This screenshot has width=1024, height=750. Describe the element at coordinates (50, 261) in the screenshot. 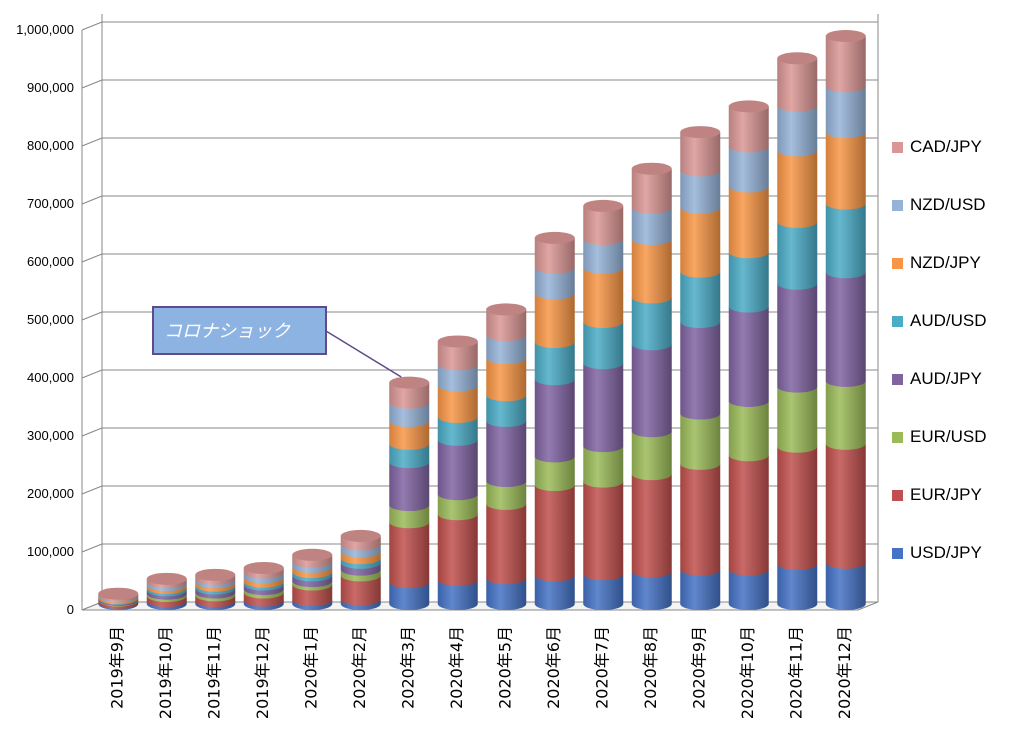

I see `y-tick-label: 600,000` at that location.